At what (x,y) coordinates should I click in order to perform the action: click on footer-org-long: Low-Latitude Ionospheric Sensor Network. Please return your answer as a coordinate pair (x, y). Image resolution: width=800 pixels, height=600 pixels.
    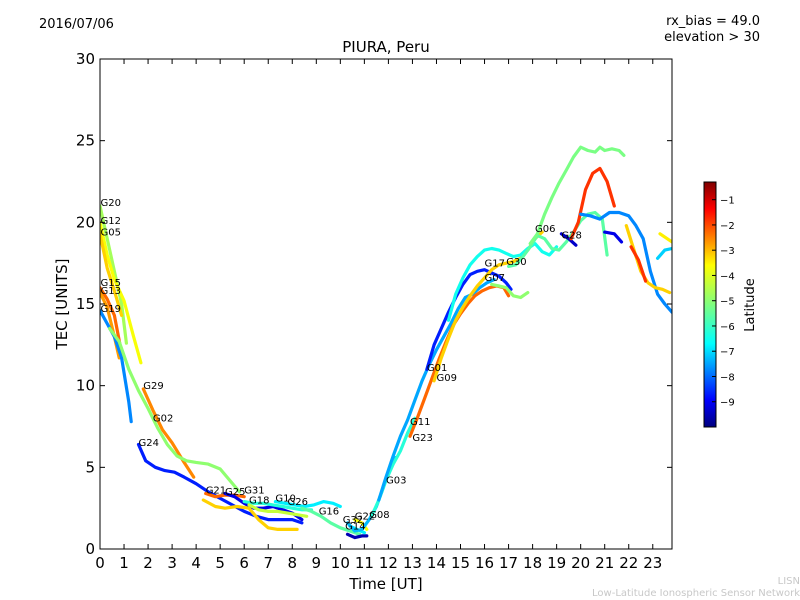
    Looking at the image, I should click on (696, 593).